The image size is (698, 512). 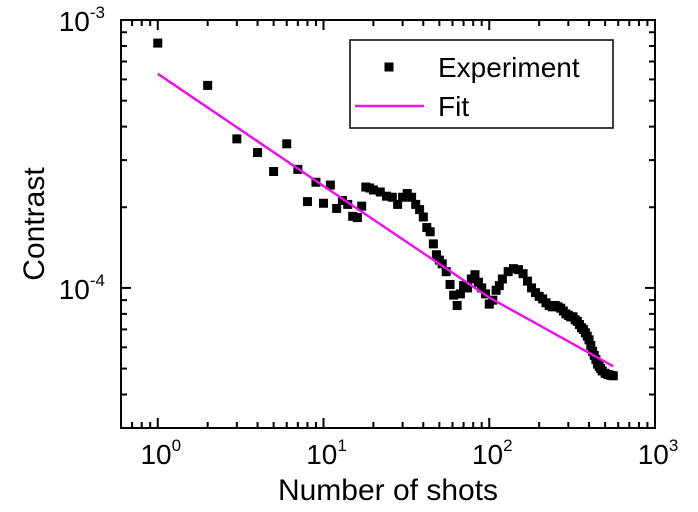 What do you see at coordinates (658, 453) in the screenshot?
I see `x-tick-label: 10³` at bounding box center [658, 453].